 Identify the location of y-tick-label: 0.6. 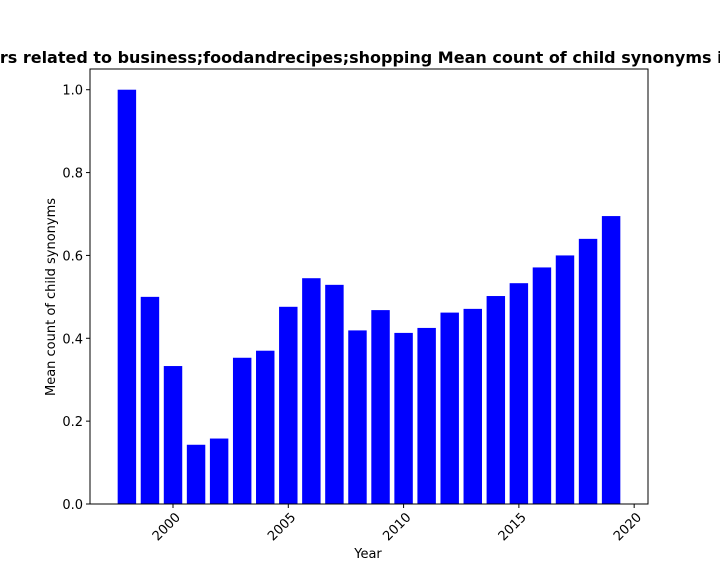
(72, 256).